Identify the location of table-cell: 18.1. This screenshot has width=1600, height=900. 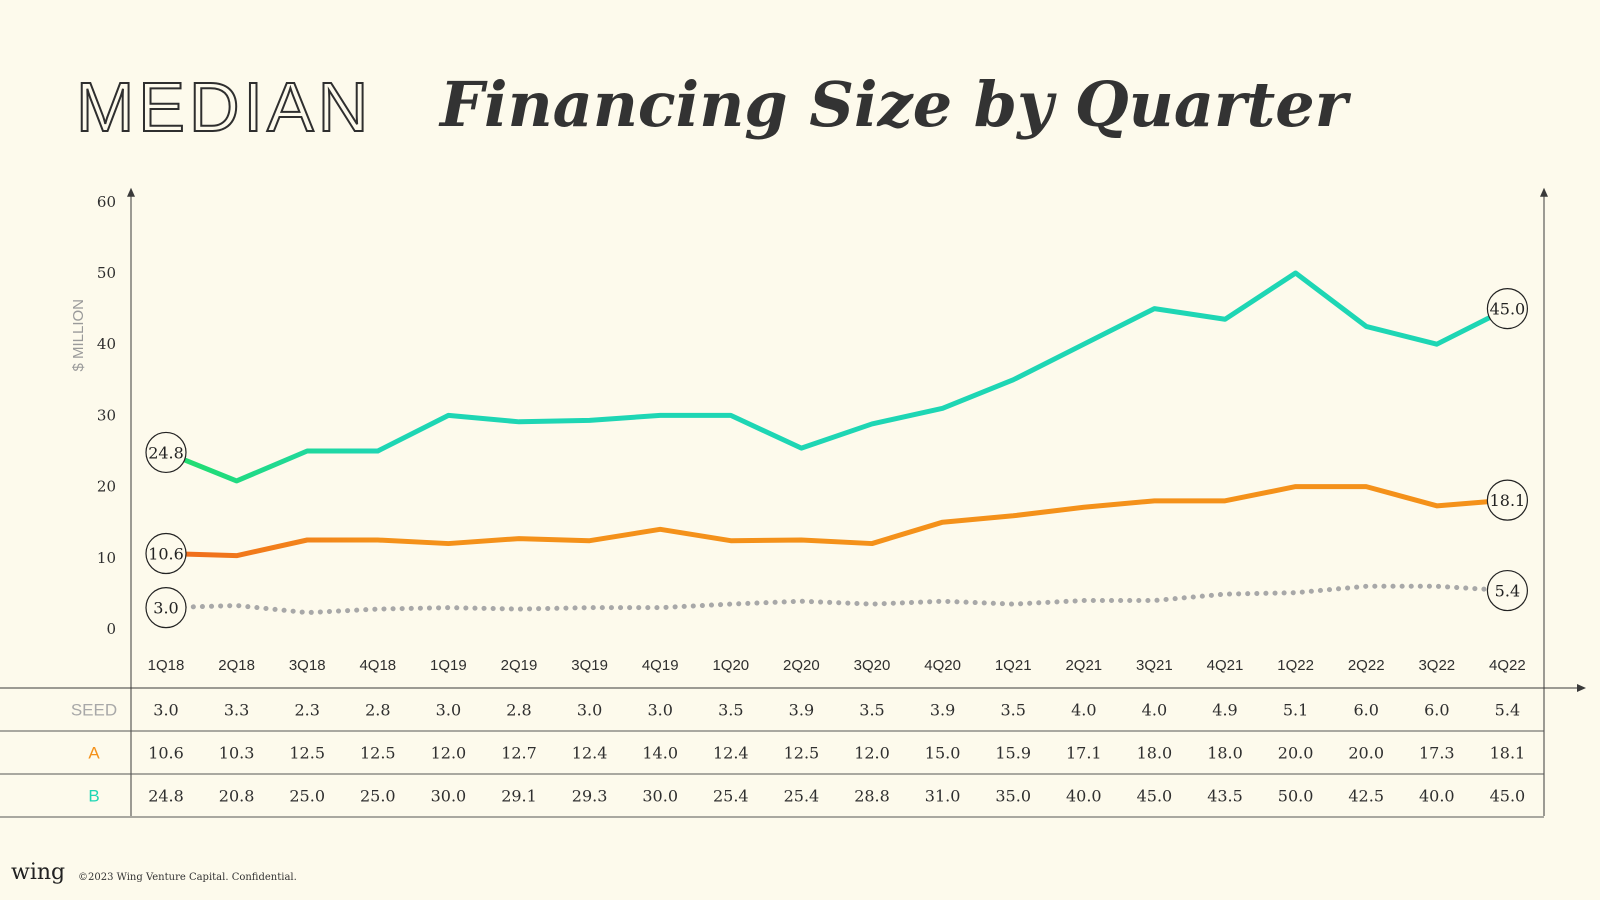
(1508, 753).